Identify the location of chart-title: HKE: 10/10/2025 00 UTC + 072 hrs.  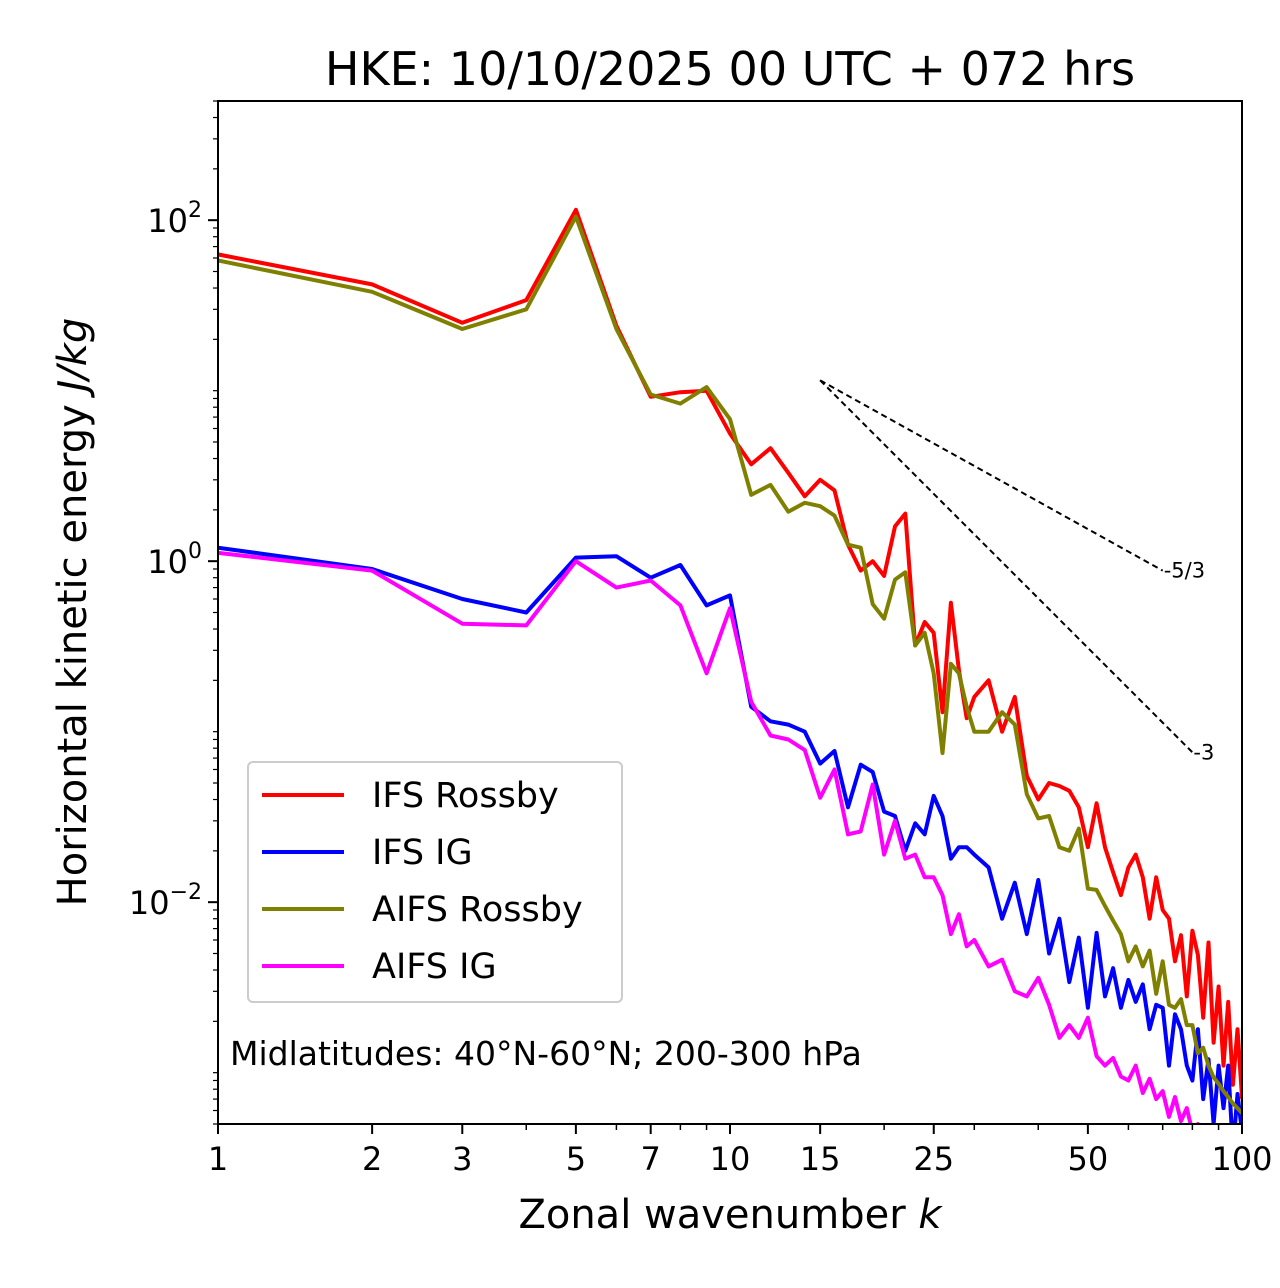
(730, 69).